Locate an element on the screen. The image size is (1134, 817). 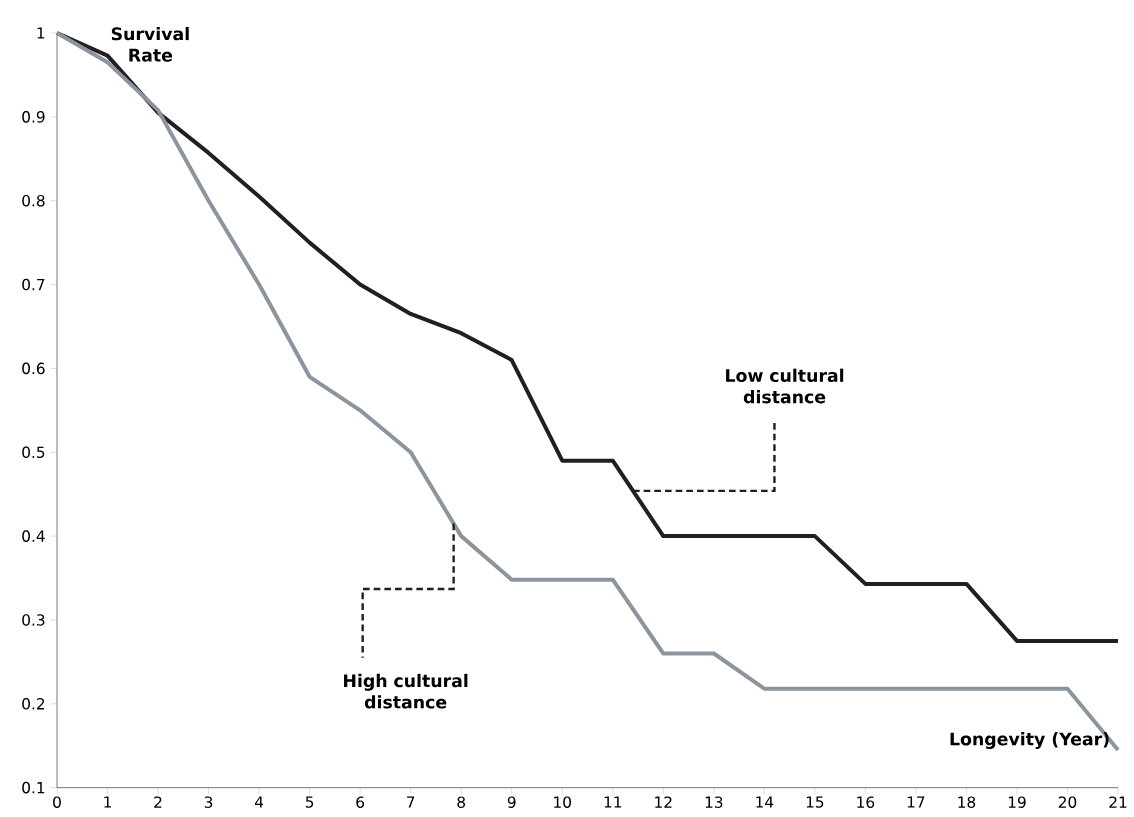
y-tick-label: 0.7 is located at coordinates (33, 284).